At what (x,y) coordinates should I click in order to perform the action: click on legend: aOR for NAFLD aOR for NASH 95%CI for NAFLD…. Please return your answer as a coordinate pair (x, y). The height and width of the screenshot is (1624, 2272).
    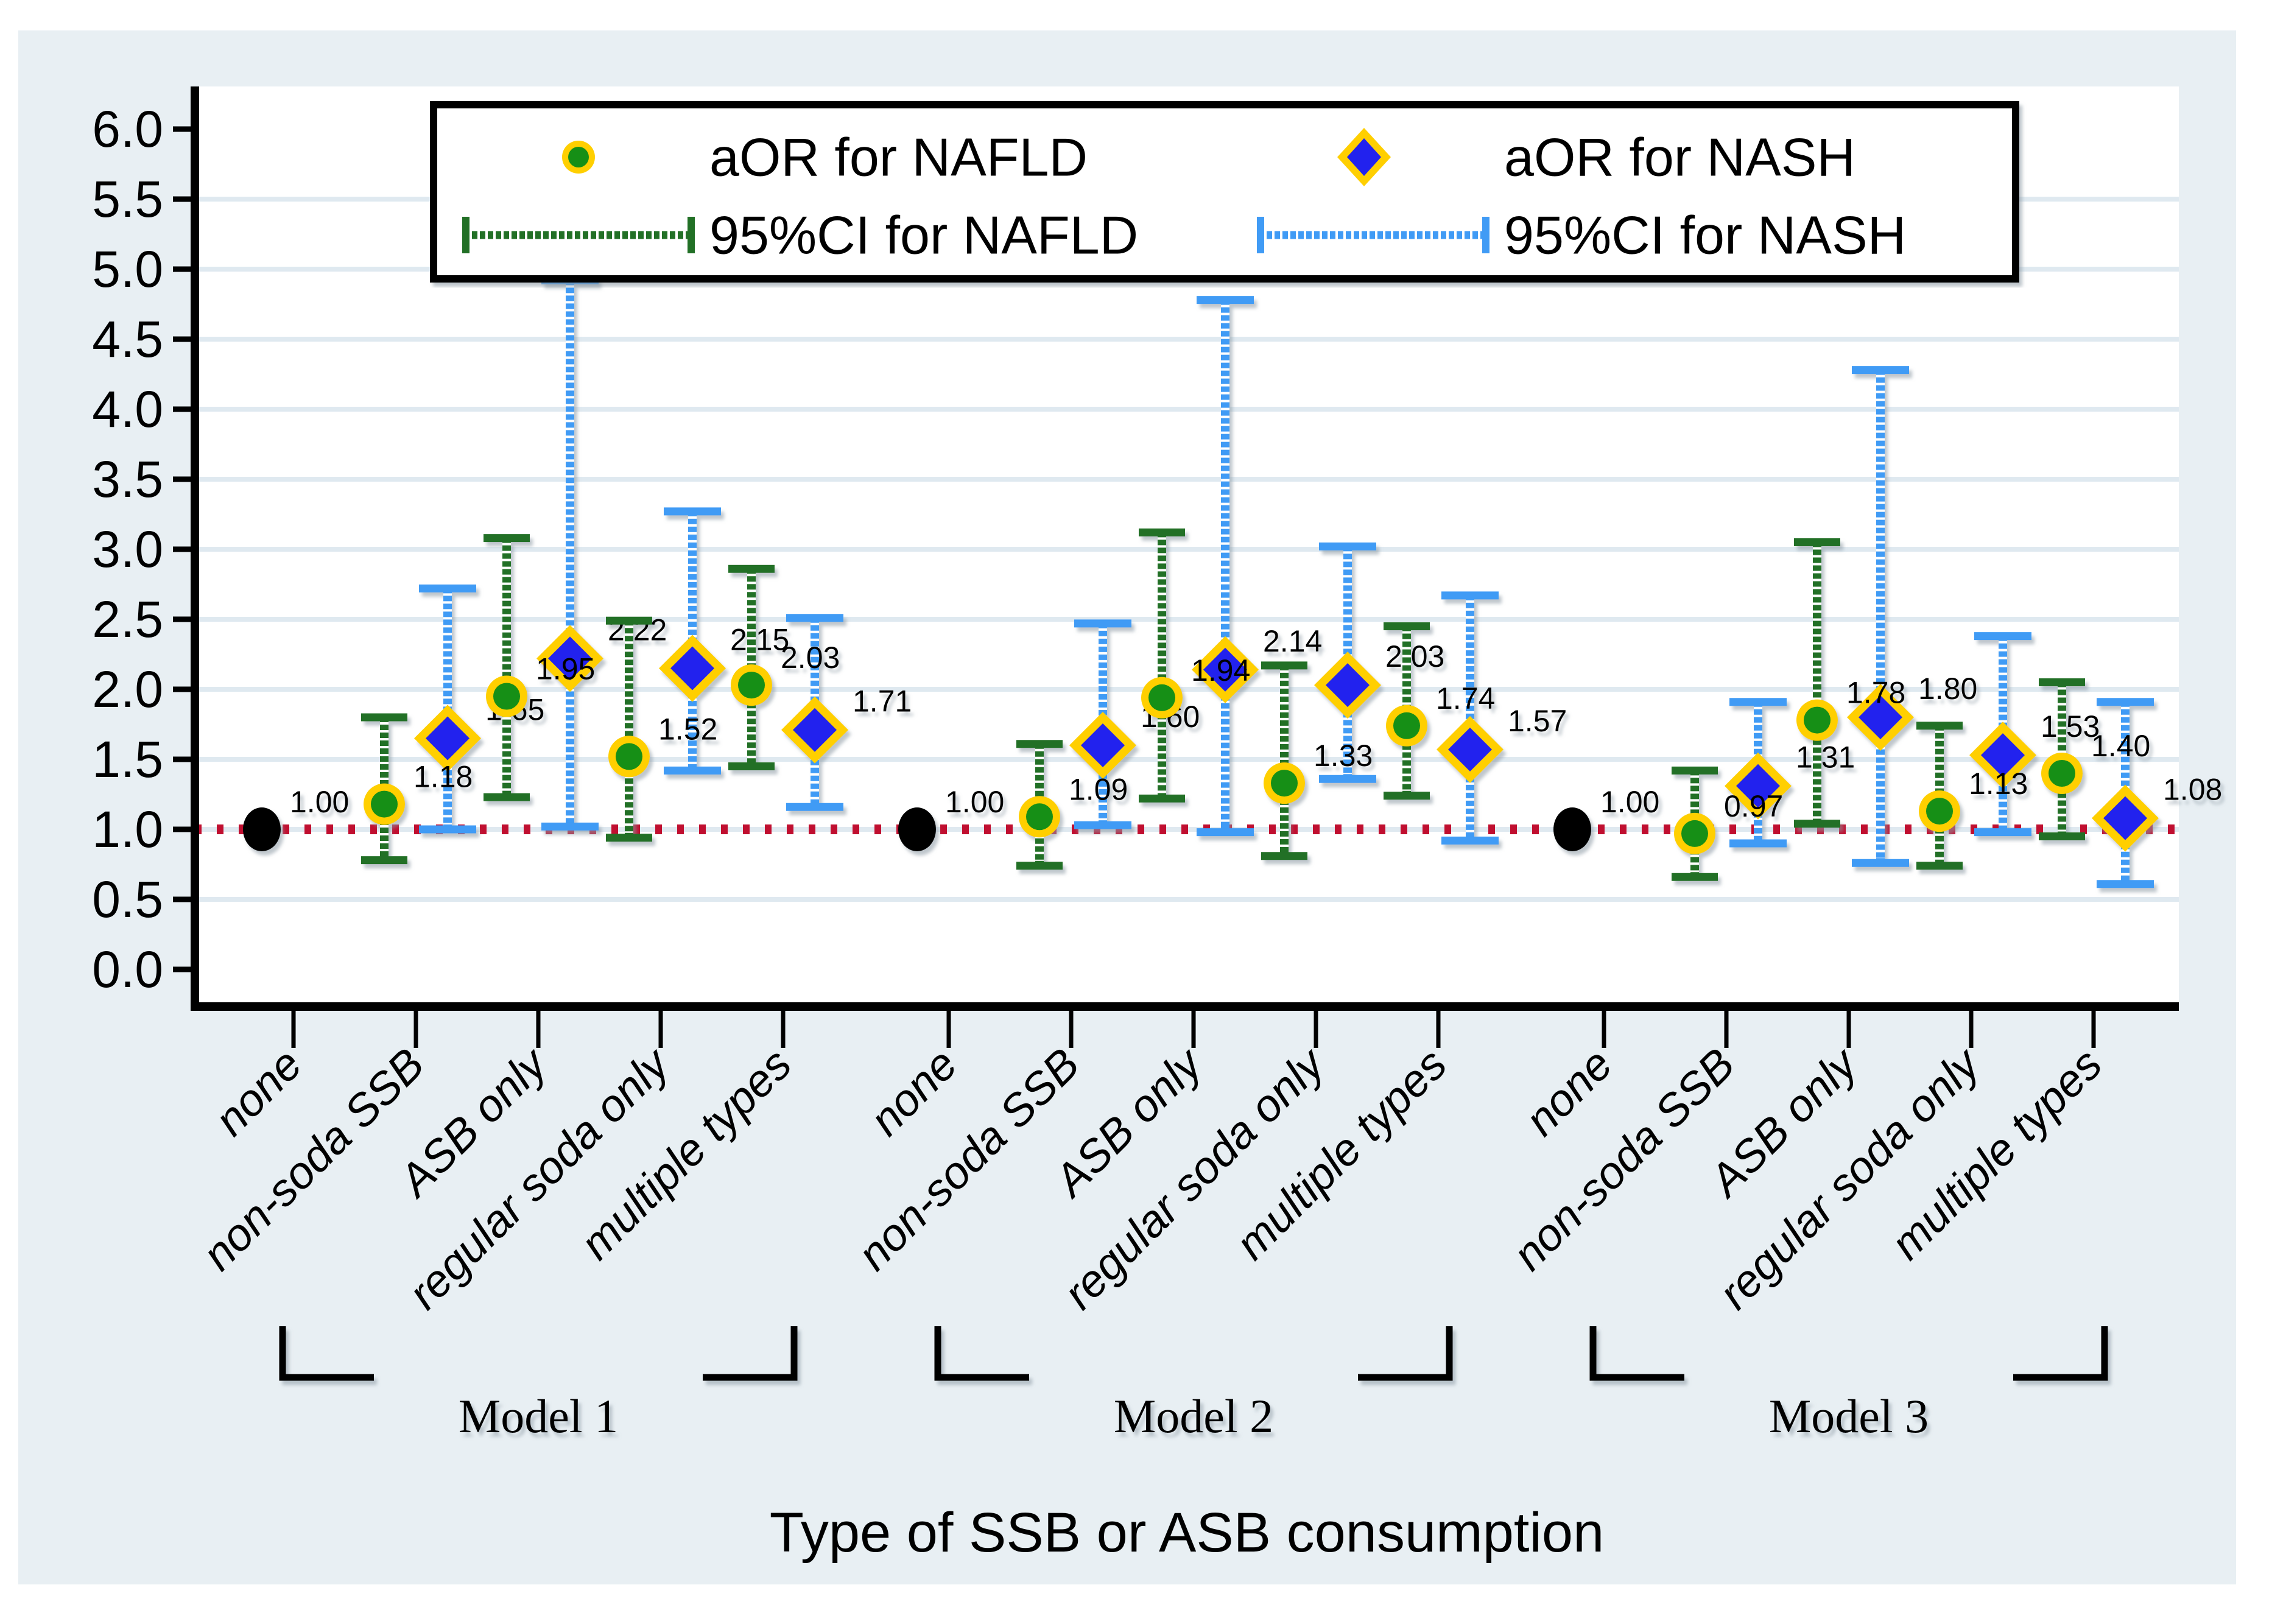
    Looking at the image, I should click on (1225, 192).